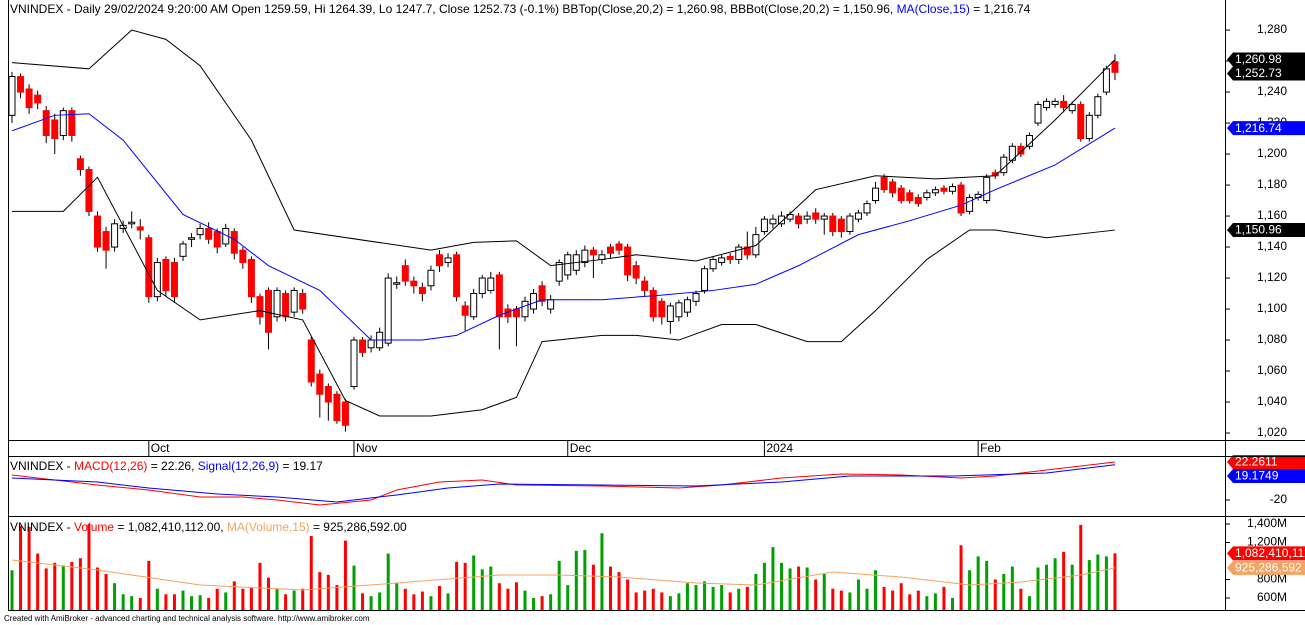 The image size is (1305, 625). Describe the element at coordinates (301, 466) in the screenshot. I see `title-segment: = 19.17` at that location.